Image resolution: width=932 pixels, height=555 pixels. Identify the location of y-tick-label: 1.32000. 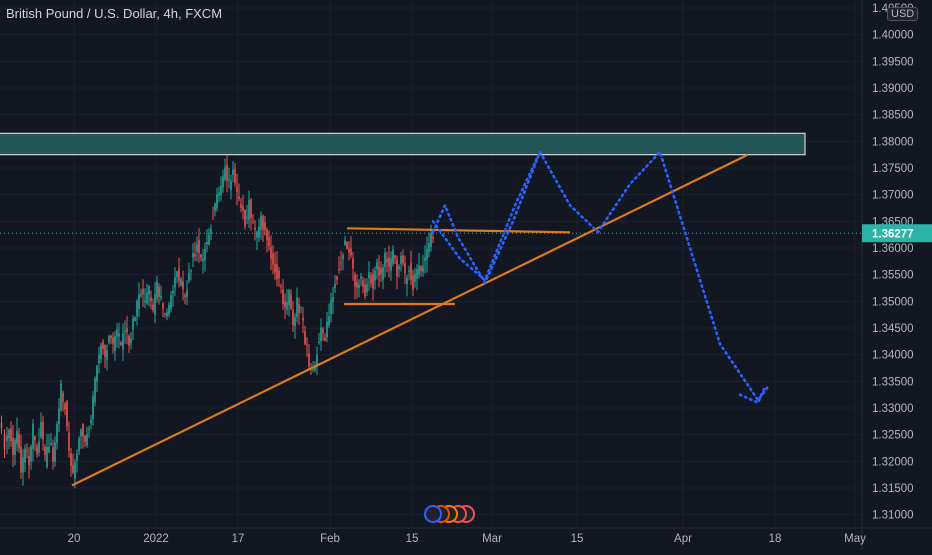
(893, 462).